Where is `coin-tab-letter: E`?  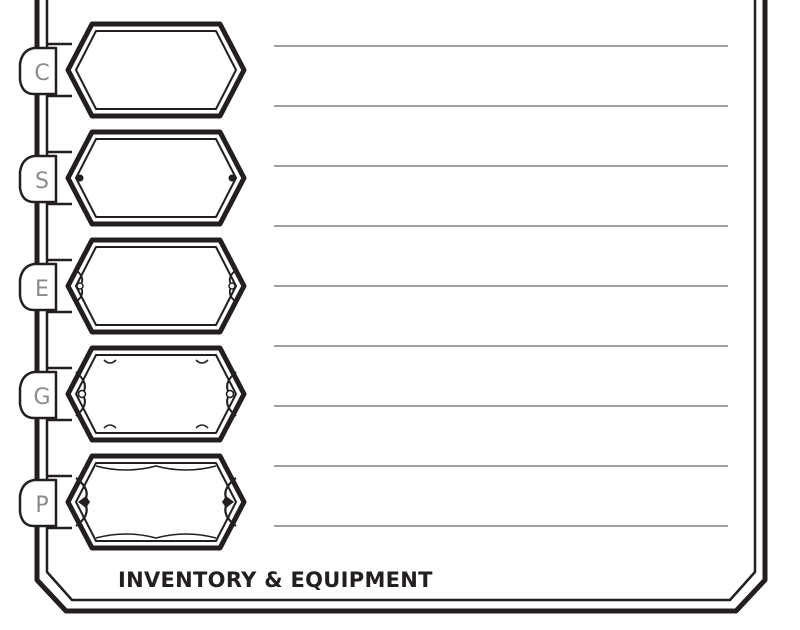 coin-tab-letter: E is located at coordinates (42, 289).